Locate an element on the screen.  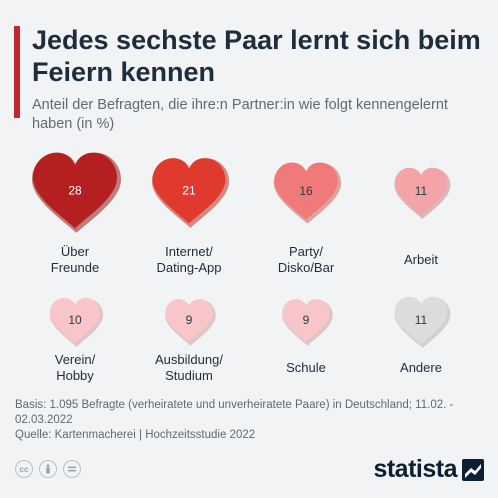
heart-mark: 21 is located at coordinates (190, 193).